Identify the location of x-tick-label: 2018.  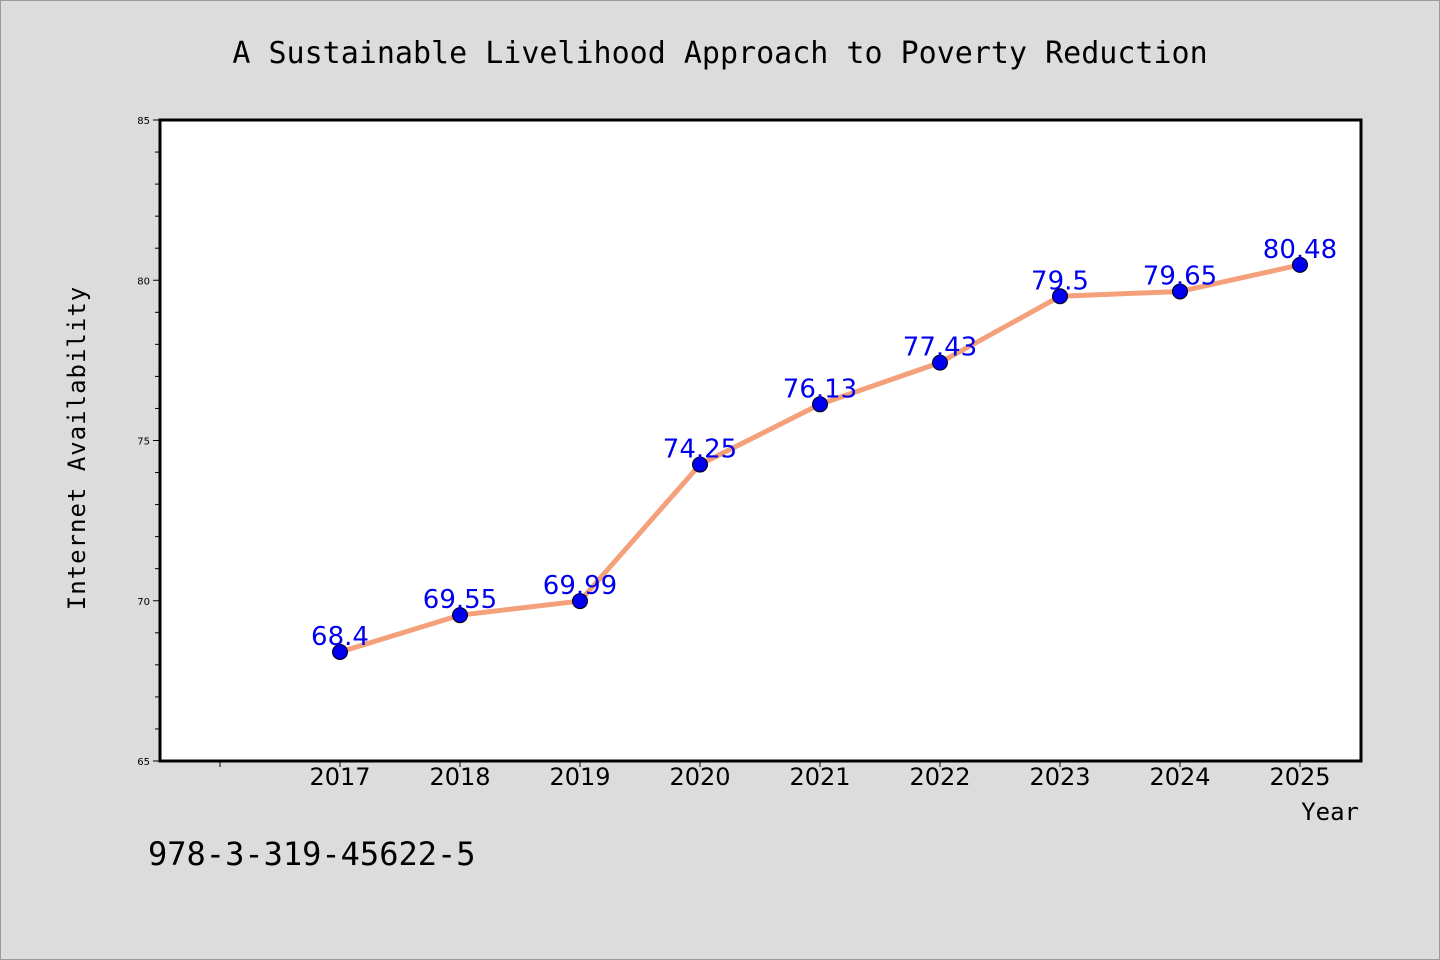
(459, 777).